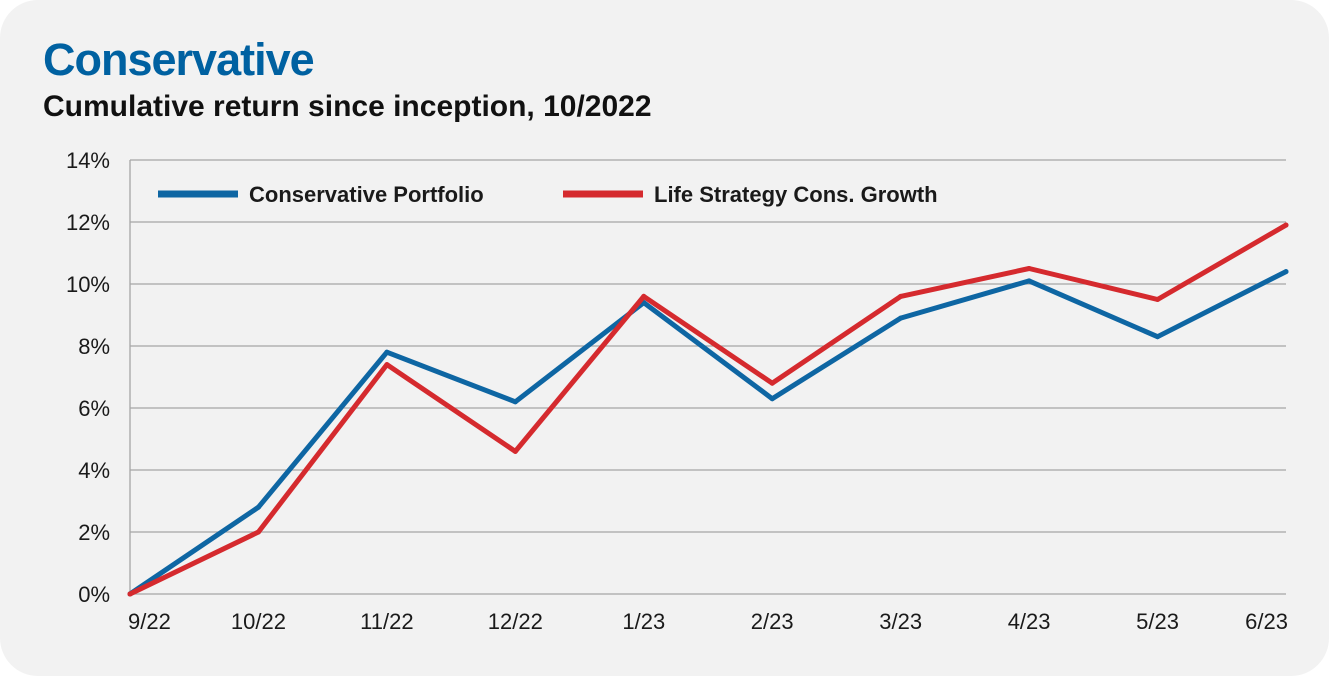 The image size is (1329, 676). Describe the element at coordinates (1029, 621) in the screenshot. I see `x-tick-label: 4/23` at that location.